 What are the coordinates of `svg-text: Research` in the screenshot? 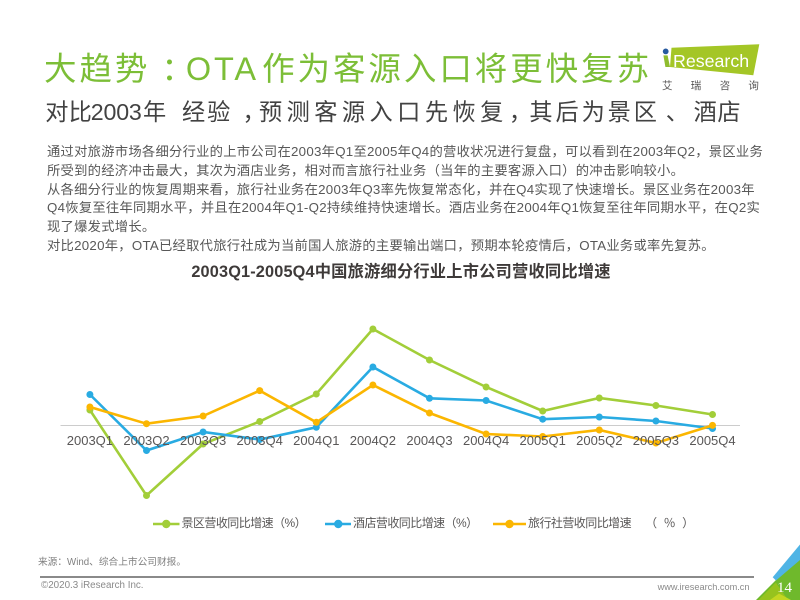 It's located at (711, 61).